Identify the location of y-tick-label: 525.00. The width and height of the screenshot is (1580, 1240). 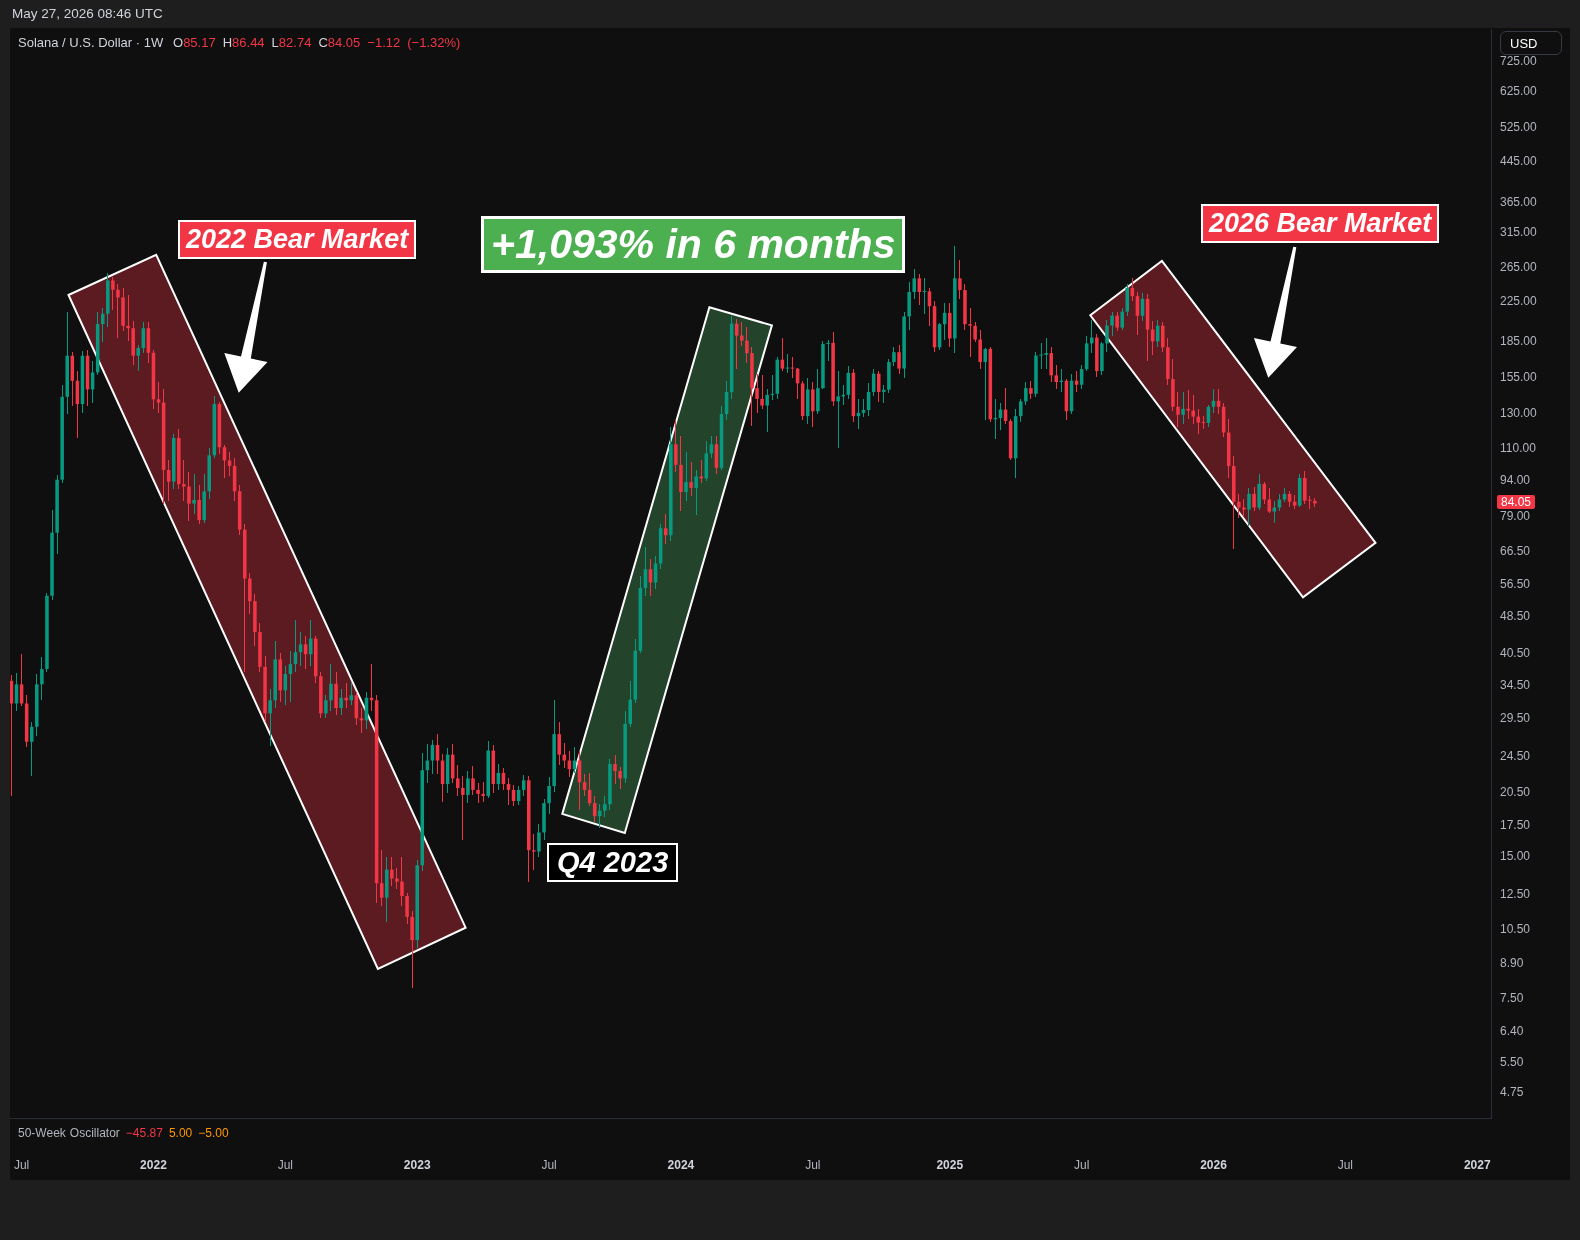
(1519, 127).